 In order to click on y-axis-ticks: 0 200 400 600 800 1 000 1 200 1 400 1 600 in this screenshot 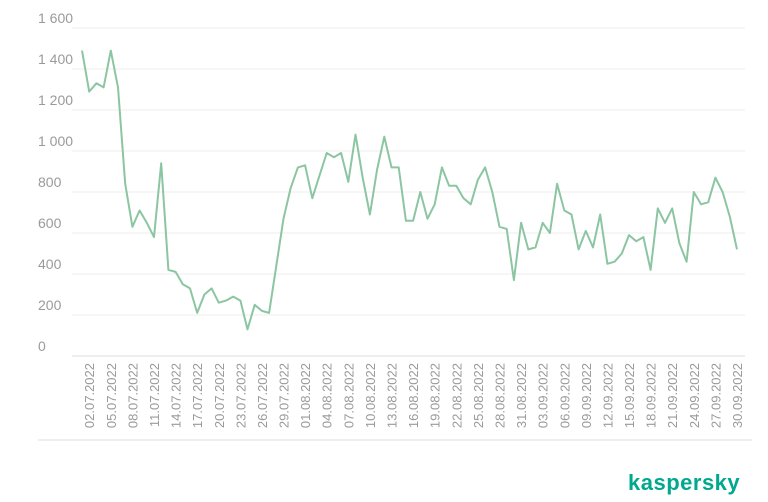, I will do `click(55, 182)`.